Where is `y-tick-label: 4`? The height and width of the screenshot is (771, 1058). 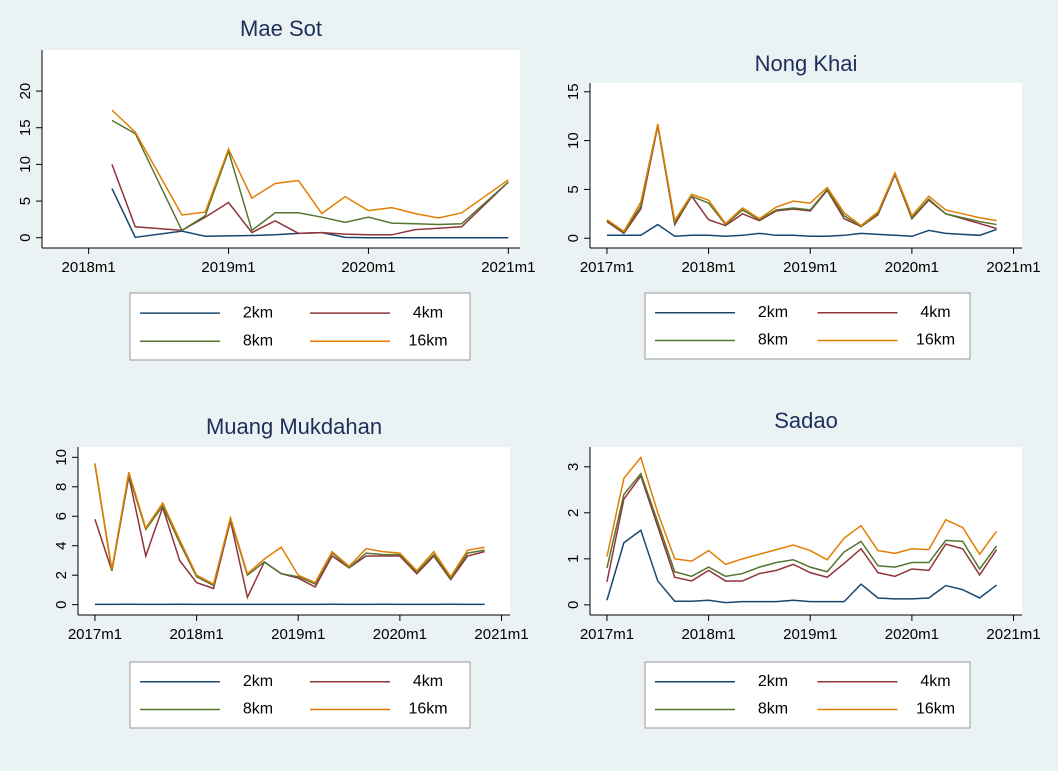
y-tick-label: 4 is located at coordinates (61, 546).